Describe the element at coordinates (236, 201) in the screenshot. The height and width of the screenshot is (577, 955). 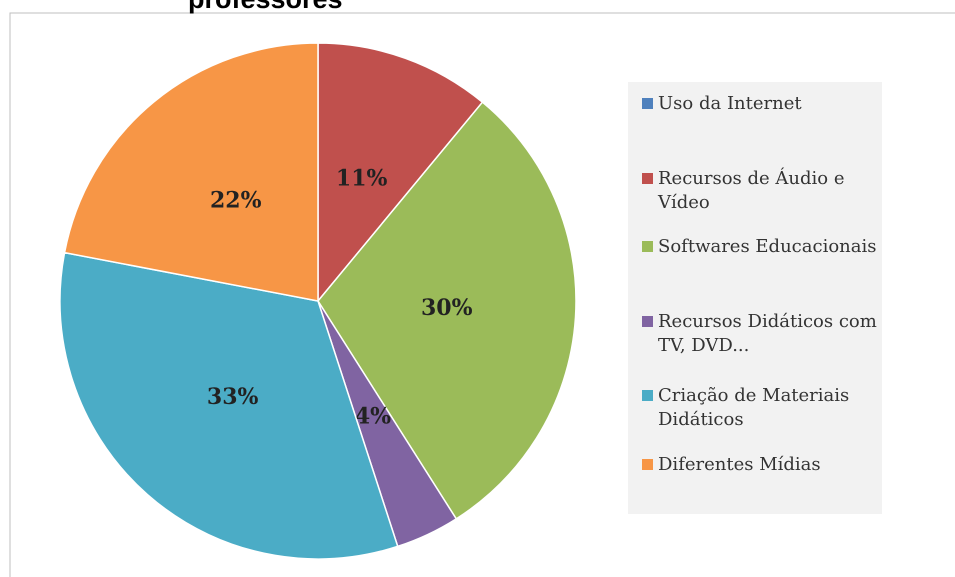
I see `data-label: 22%` at that location.